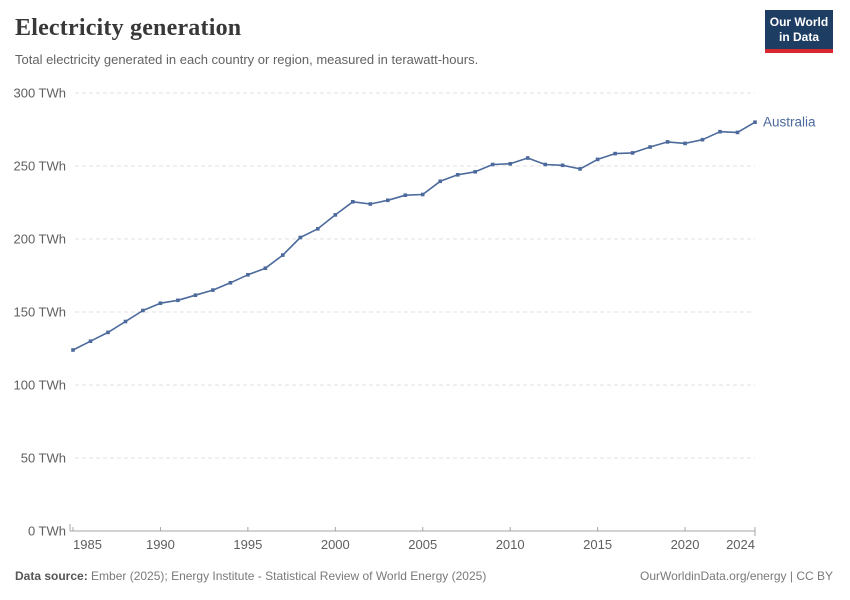  Describe the element at coordinates (39, 385) in the screenshot. I see `y-tick-label: 100 TWh` at that location.